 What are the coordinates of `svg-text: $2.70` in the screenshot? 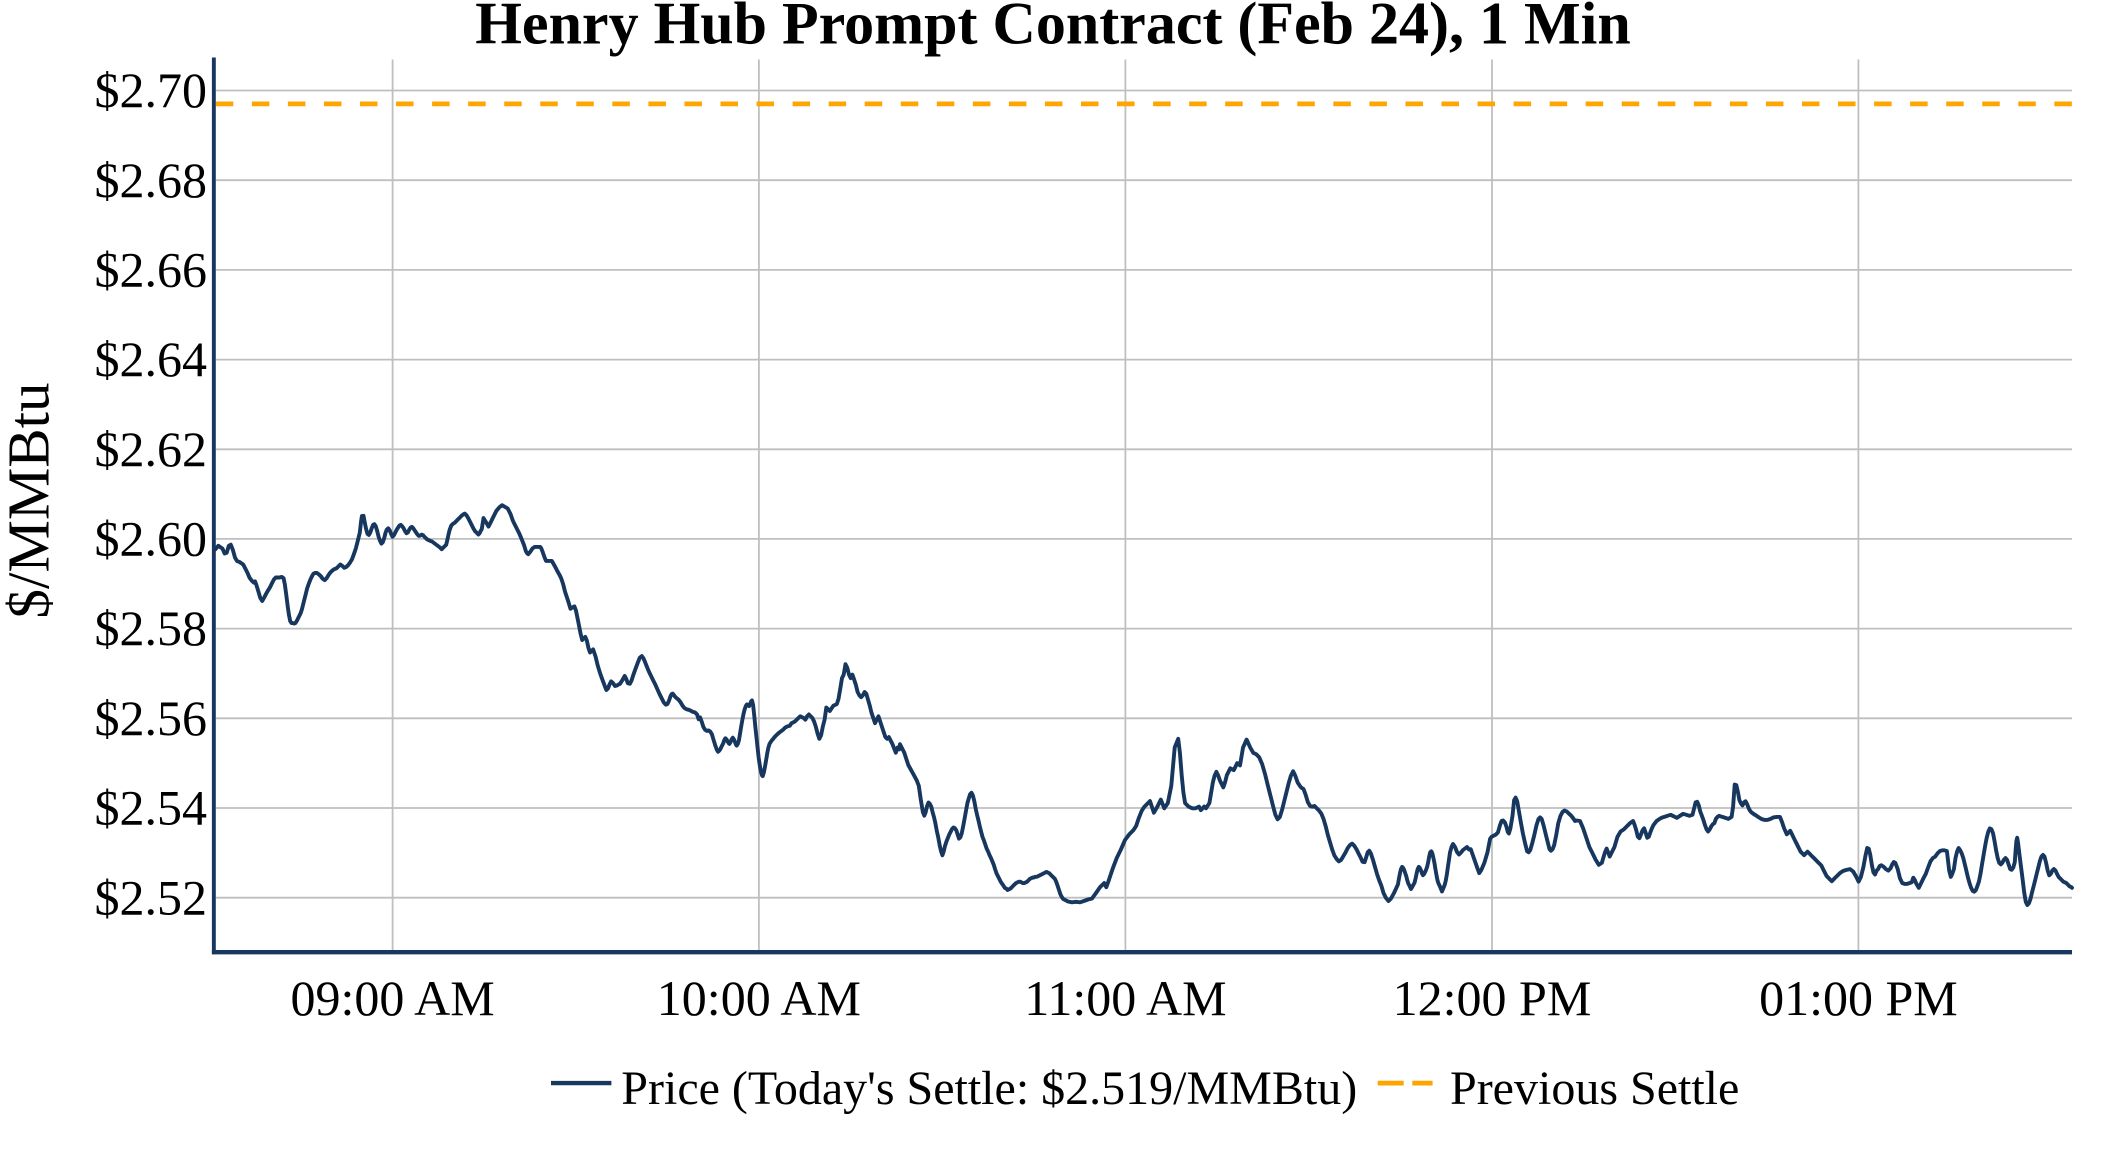 It's located at (151, 90).